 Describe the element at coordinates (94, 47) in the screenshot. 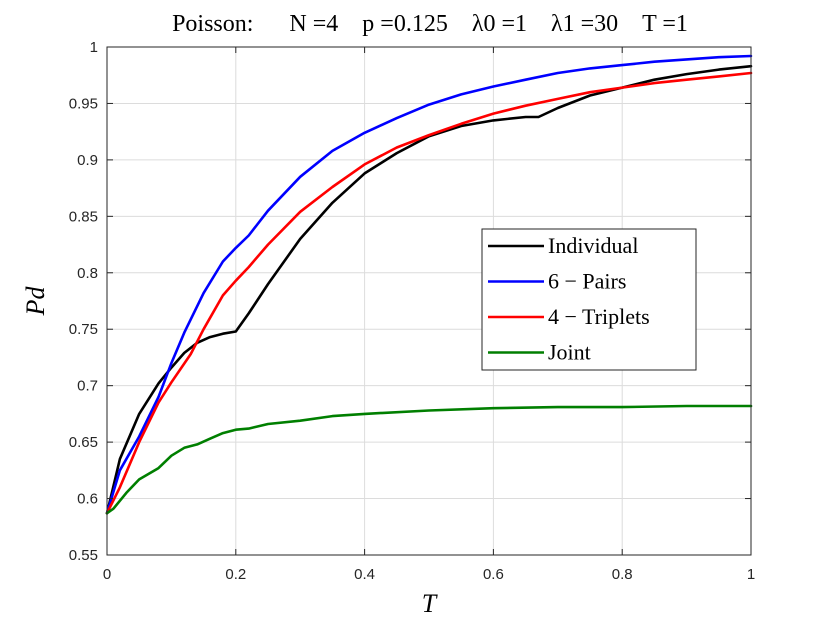

I see `y-tick-label: 1` at that location.